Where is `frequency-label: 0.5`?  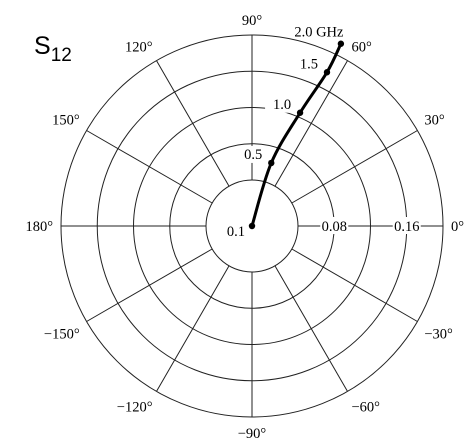 frequency-label: 0.5 is located at coordinates (253, 155).